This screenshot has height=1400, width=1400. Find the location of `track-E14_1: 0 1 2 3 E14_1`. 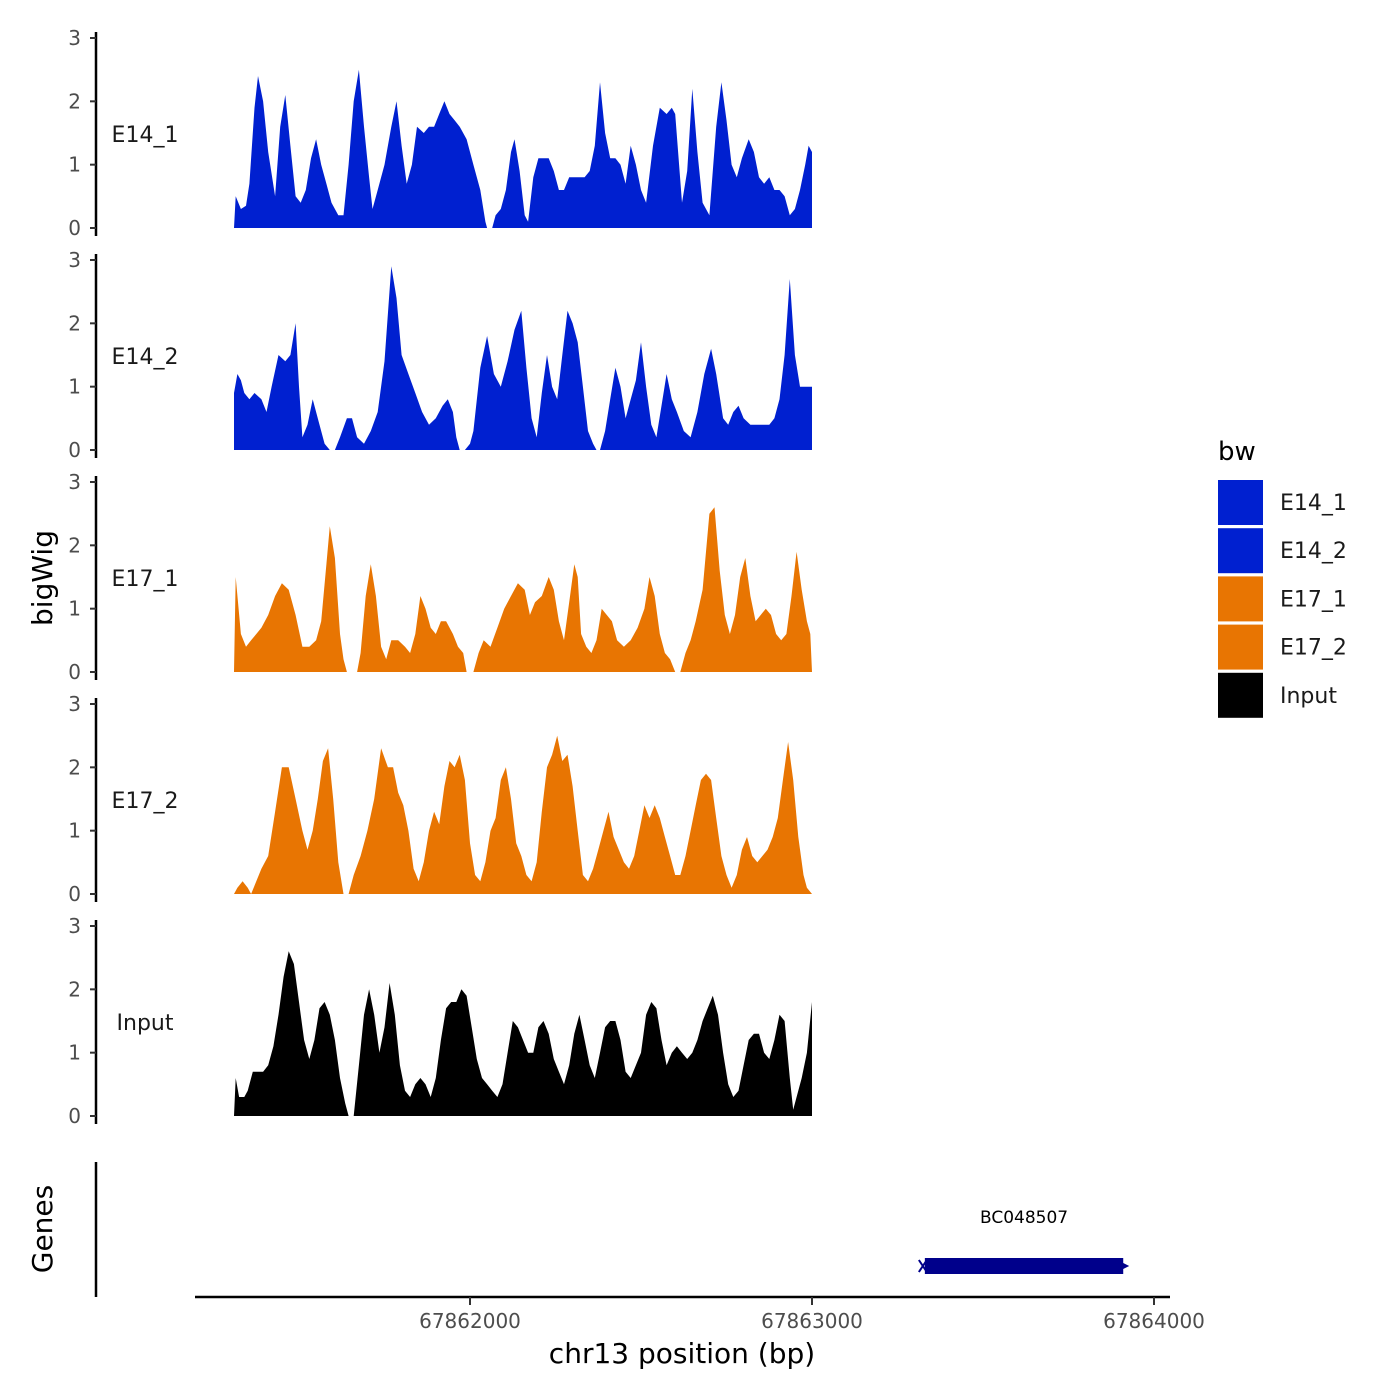

track-E14_1: 0 1 2 3 E14_1 is located at coordinates (440, 133).